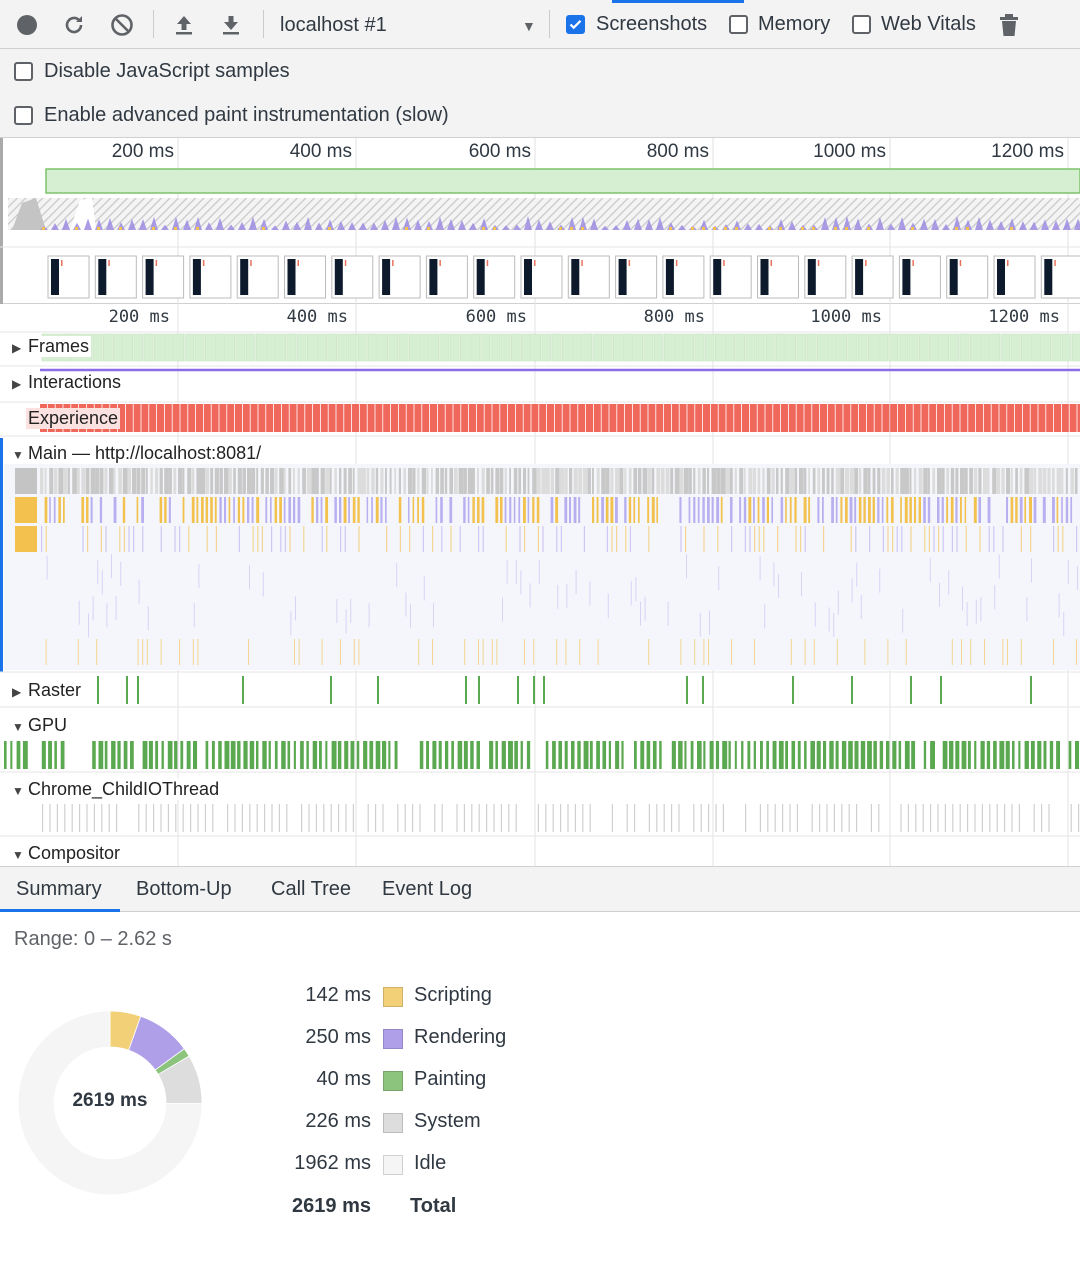 This screenshot has height=1264, width=1080. I want to click on track-frames: ▶ Frames, so click(51, 346).